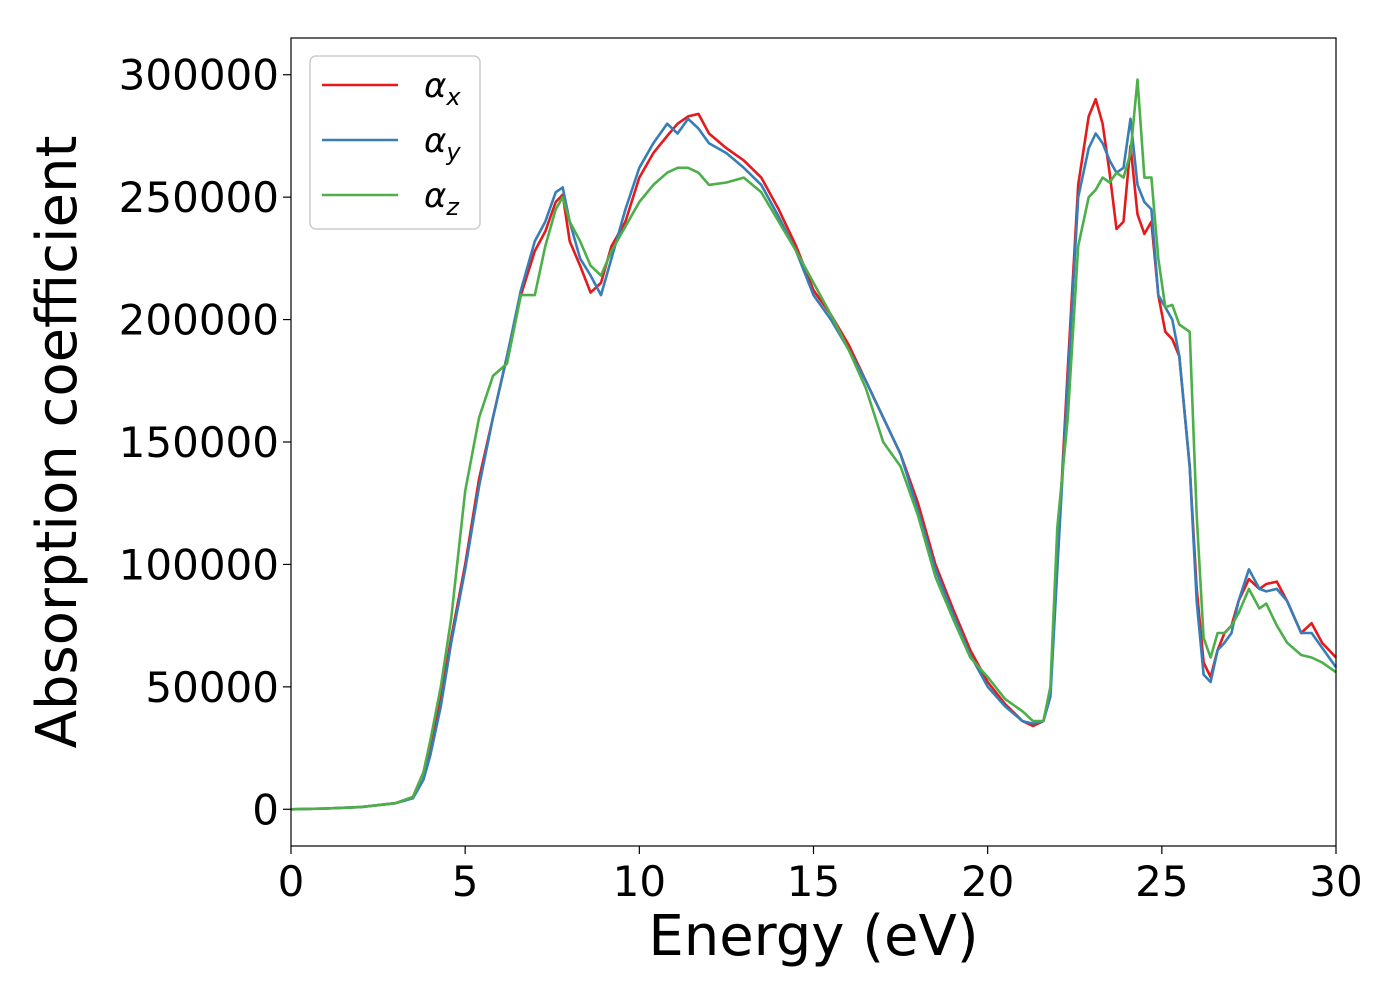  What do you see at coordinates (442, 88) in the screenshot?
I see `legend-label-x: αx` at bounding box center [442, 88].